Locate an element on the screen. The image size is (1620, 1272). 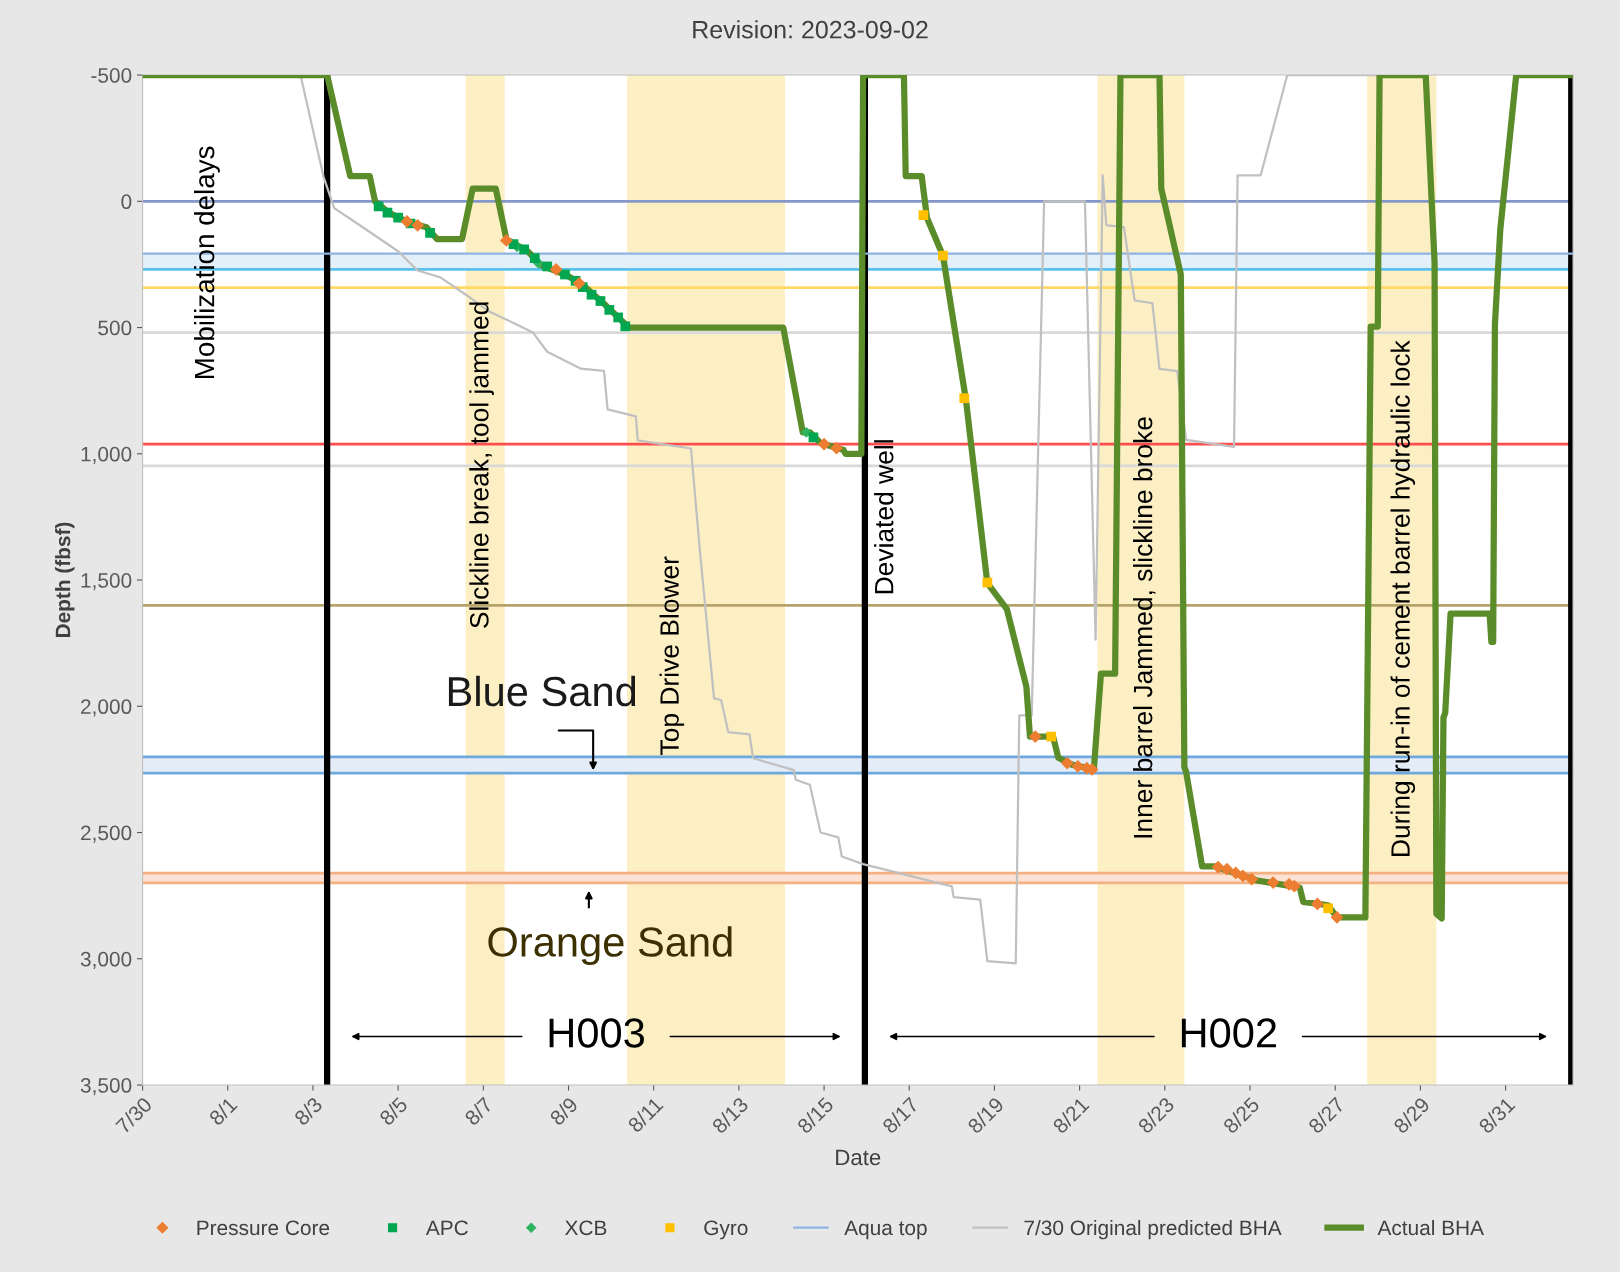
annotation: Slickline break, tool jammed is located at coordinates (481, 465).